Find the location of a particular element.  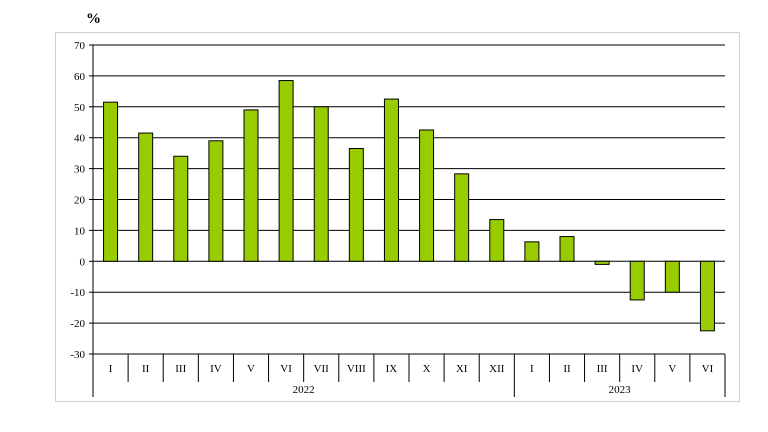

y-axis: -30 -20 -10 0 10 20 30 40 50 60 70 is located at coordinates (82, 200).